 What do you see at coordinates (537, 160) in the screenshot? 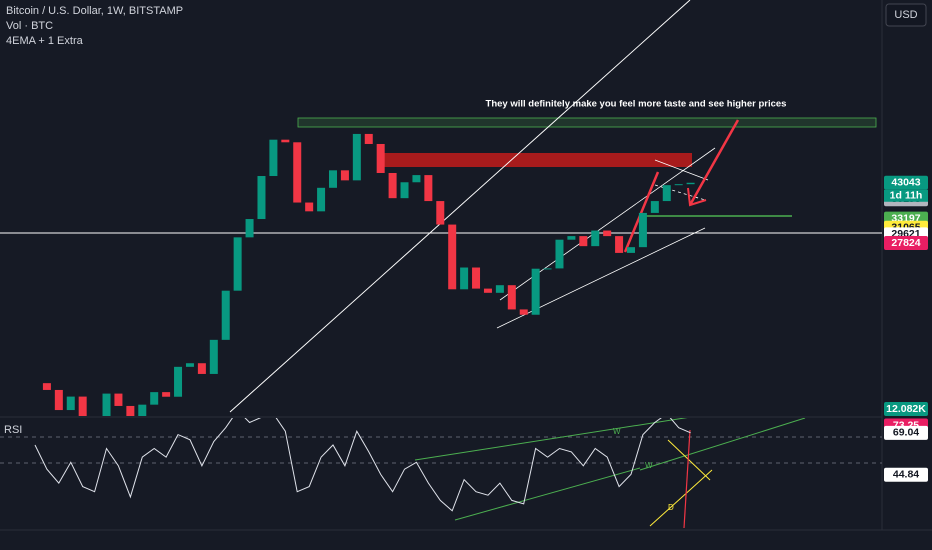
I see `supply-zone` at bounding box center [537, 160].